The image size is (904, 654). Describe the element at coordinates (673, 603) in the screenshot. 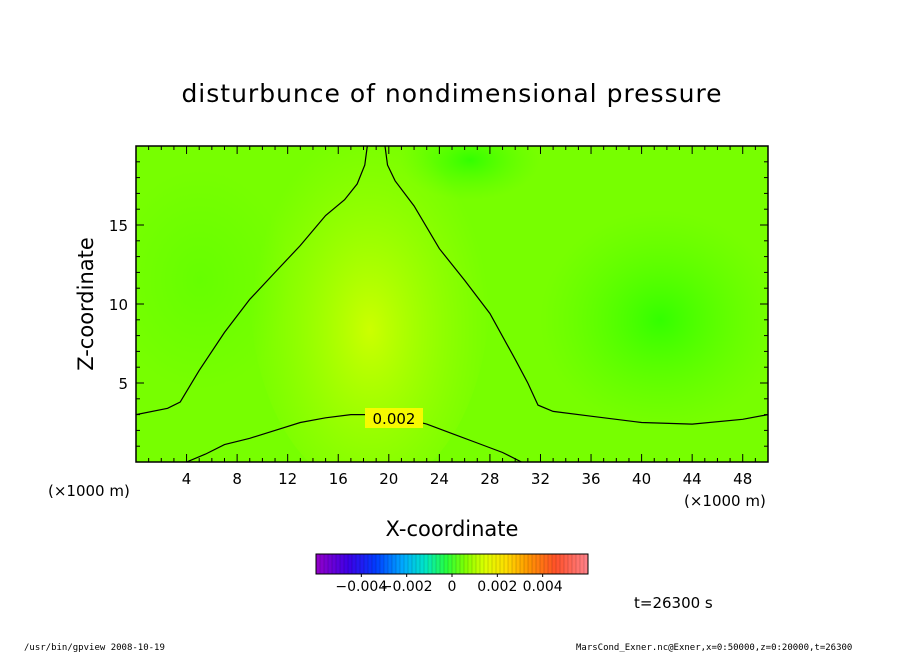

I see `time-label: t=26300 s` at that location.